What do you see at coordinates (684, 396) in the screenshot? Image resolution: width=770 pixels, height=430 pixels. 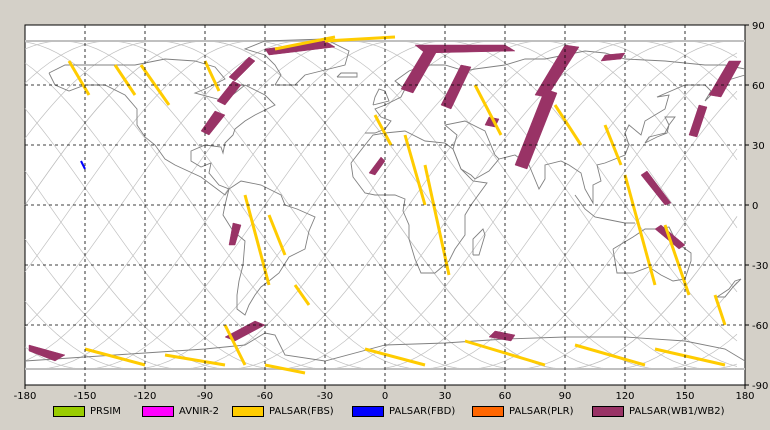 I see `x-tick-label: 150` at bounding box center [684, 396].